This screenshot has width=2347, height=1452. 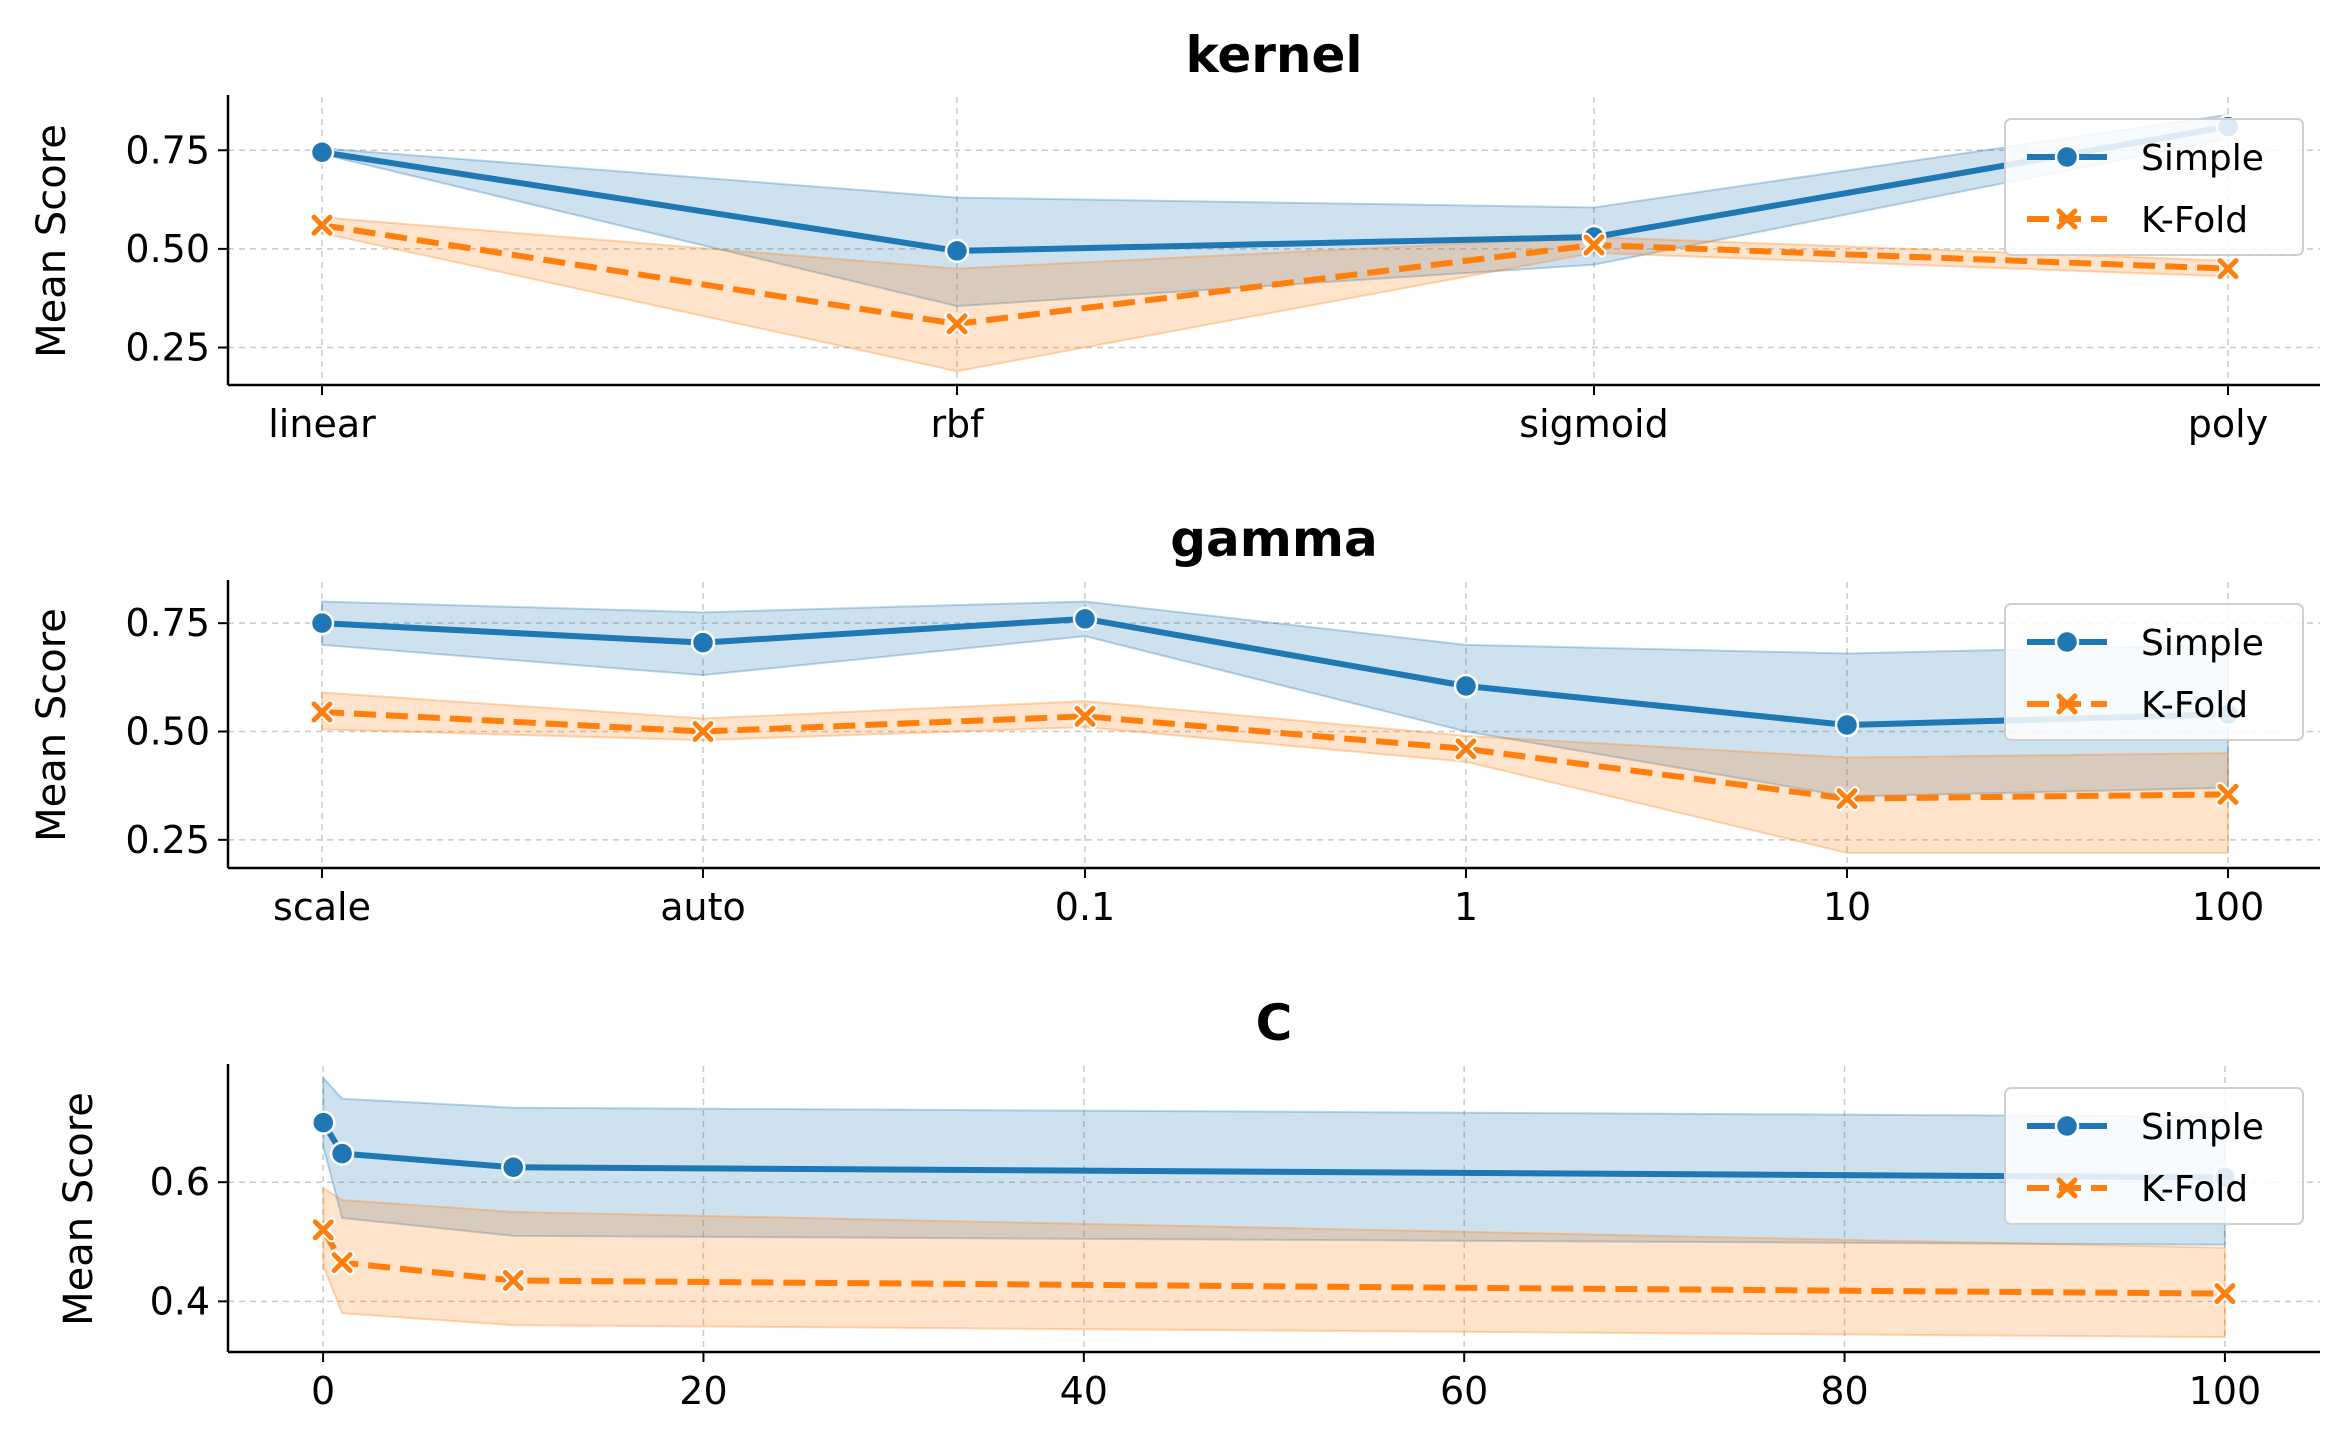 I want to click on x-tick-label: sigmoid, so click(x=1593, y=424).